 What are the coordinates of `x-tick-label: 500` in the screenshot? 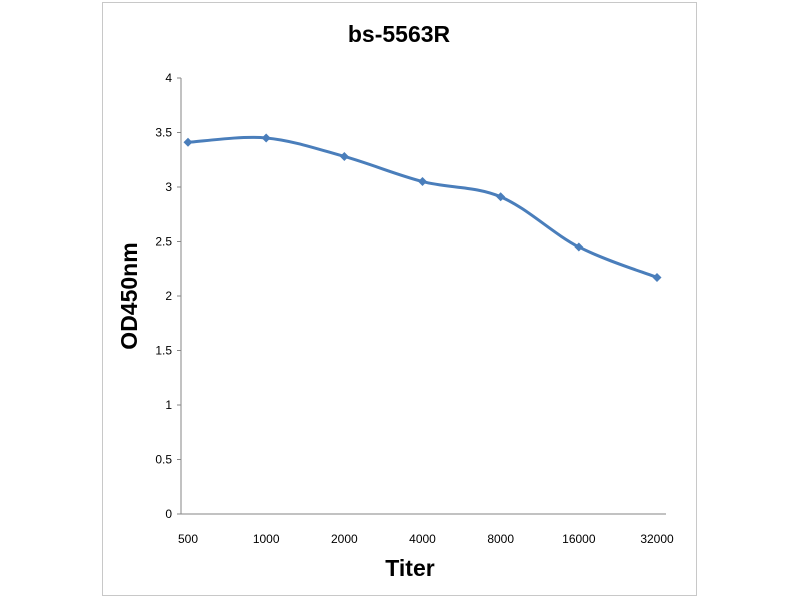 It's located at (188, 539).